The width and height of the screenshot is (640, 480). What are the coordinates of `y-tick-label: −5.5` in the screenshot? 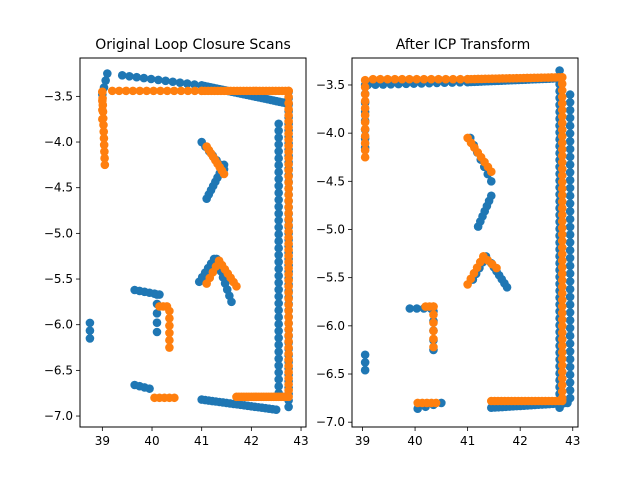 It's located at (330, 278).